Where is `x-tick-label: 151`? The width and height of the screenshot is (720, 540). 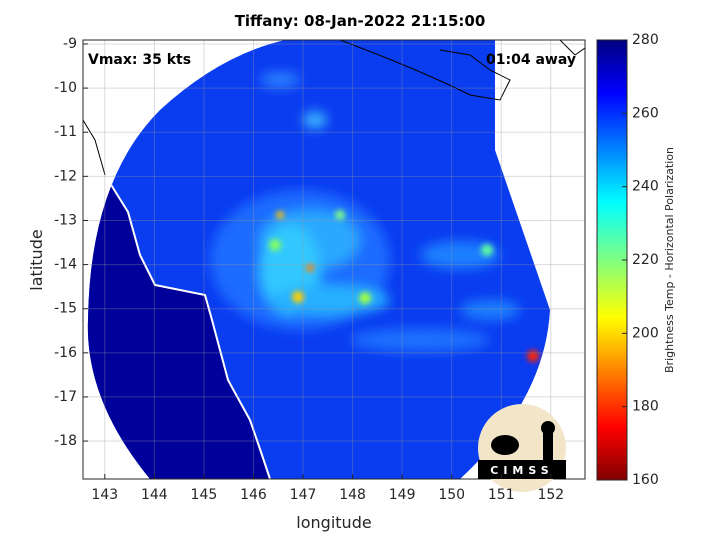
x-tick-label: 151 is located at coordinates (501, 495).